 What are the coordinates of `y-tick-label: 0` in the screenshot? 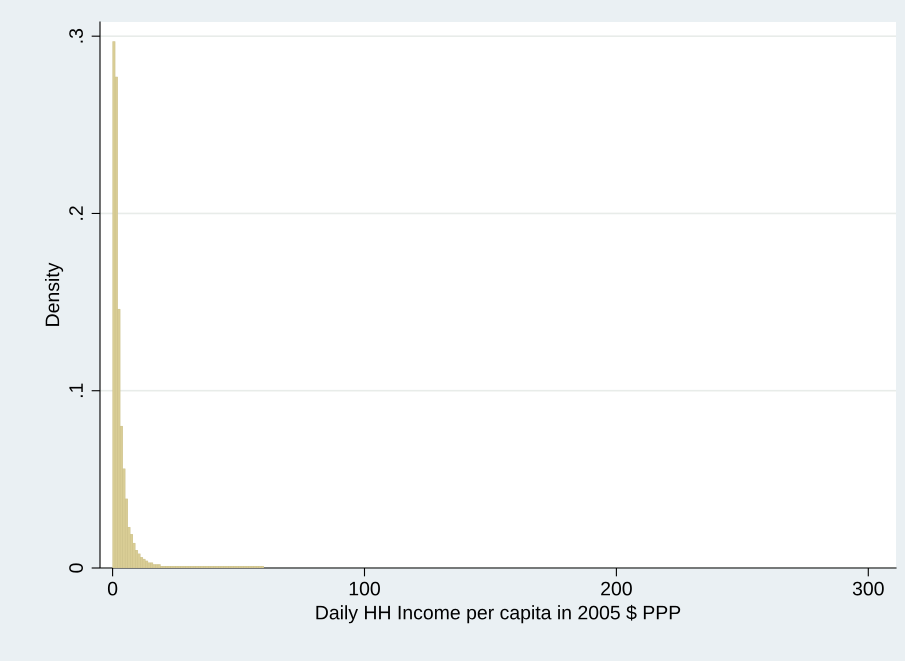 It's located at (76, 568).